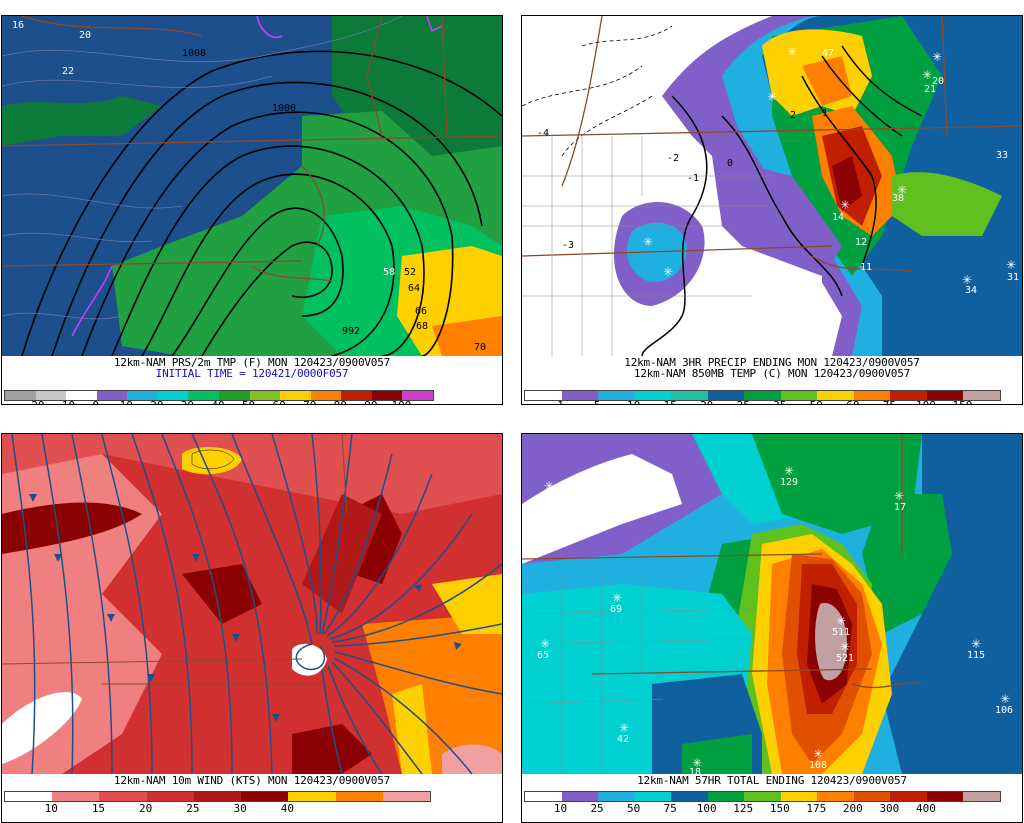  I want to click on station-value-38: 38, so click(898, 198).